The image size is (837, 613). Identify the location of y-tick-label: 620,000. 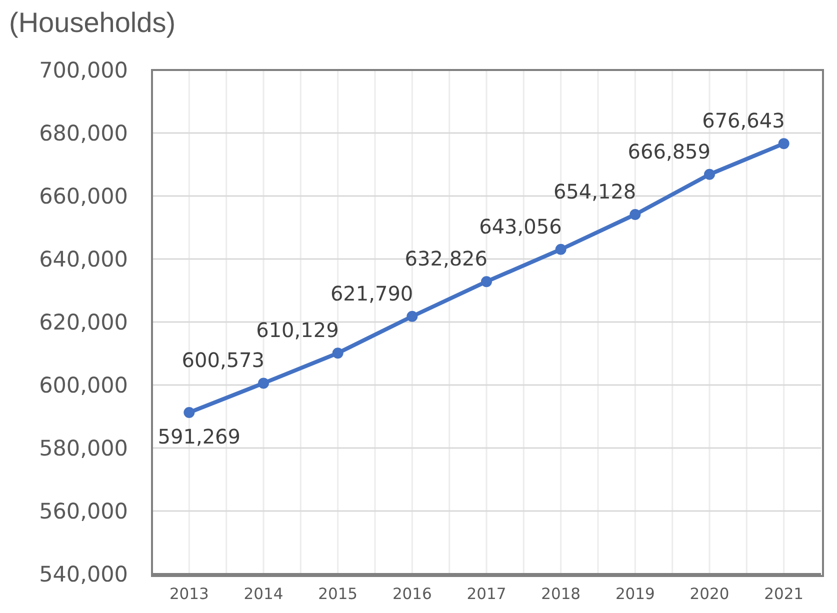
(83, 323).